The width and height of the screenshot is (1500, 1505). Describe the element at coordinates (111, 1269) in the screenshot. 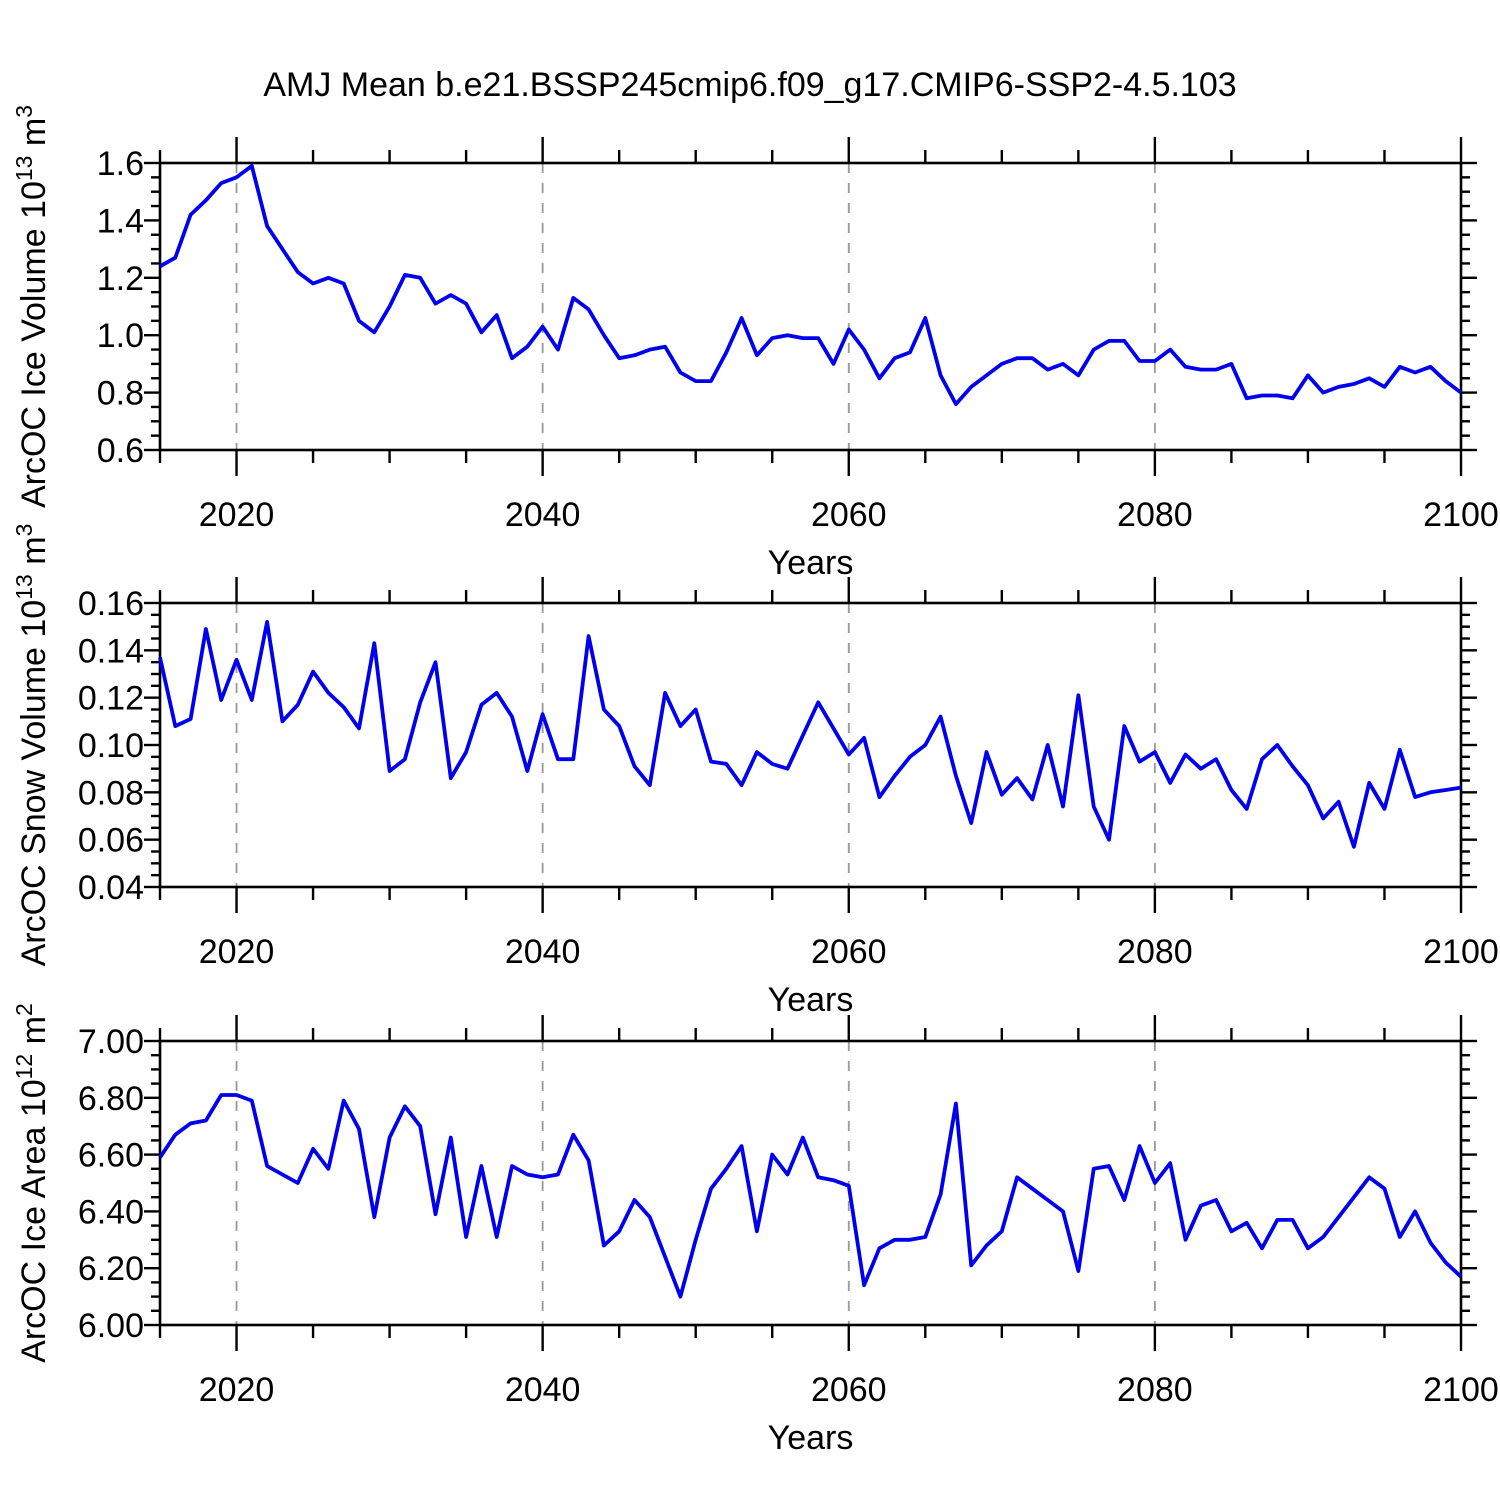

I see `y-tick-label: 6.20` at that location.